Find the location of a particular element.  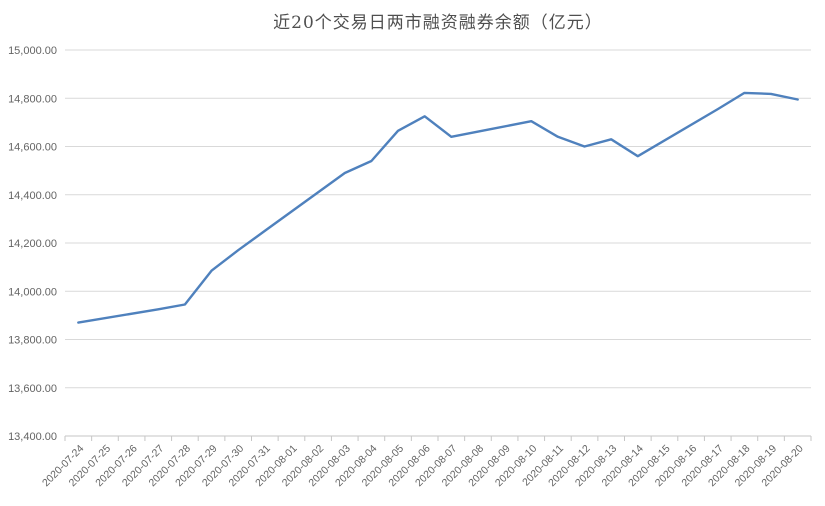

chart-title: 近20个交易日两市融资融券余额（亿元） is located at coordinates (438, 23).